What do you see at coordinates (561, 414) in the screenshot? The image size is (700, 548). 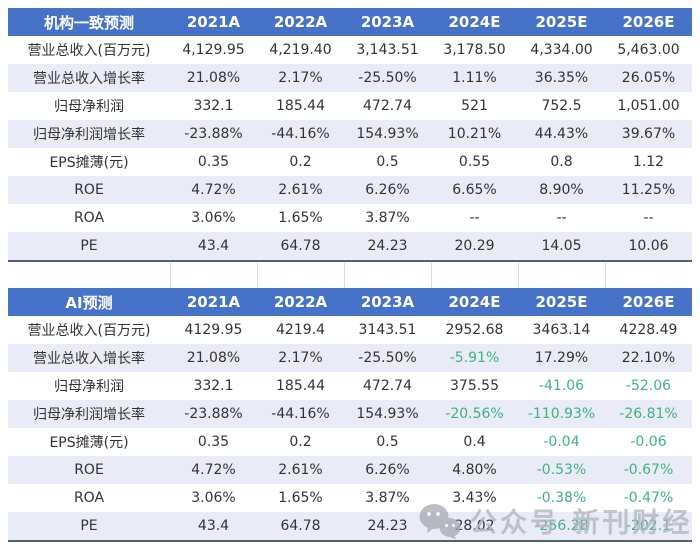 I see `table-cell: -110.93%` at bounding box center [561, 414].